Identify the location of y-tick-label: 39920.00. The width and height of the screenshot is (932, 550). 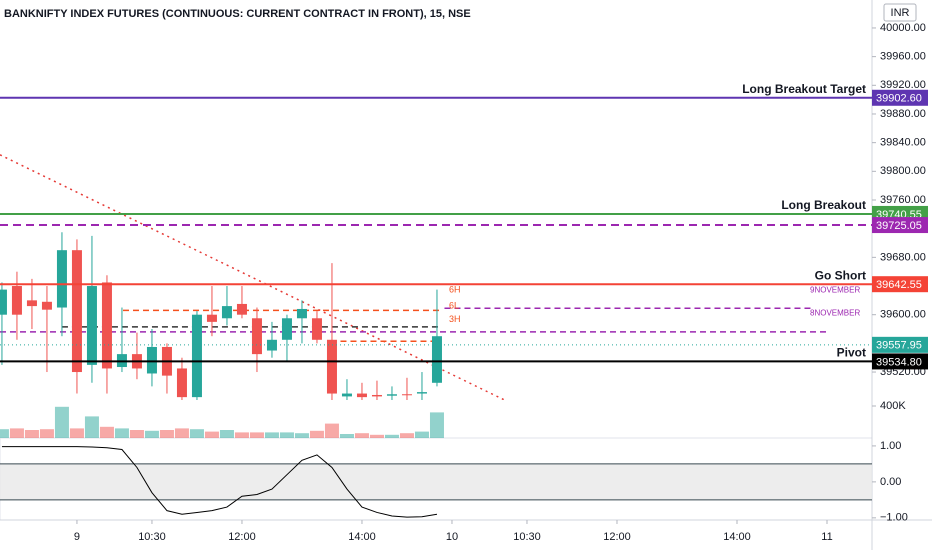
(903, 85).